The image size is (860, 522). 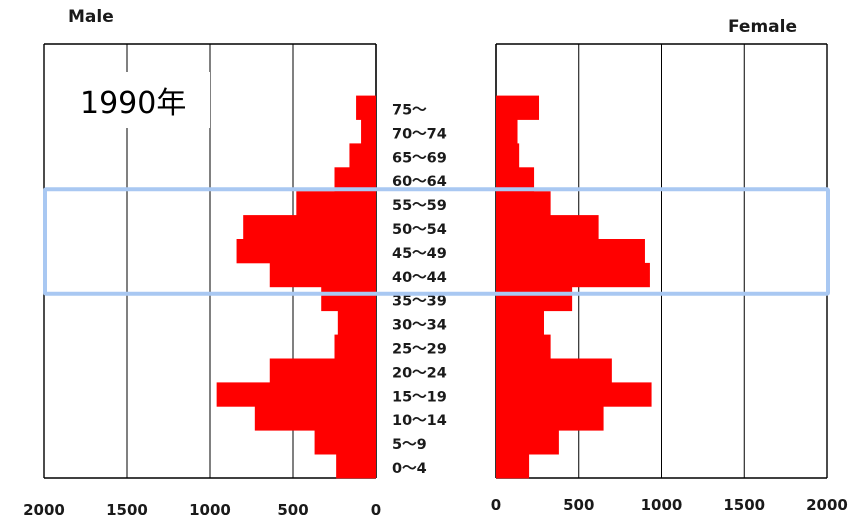 I want to click on age-label: 5～9, so click(x=409, y=445).